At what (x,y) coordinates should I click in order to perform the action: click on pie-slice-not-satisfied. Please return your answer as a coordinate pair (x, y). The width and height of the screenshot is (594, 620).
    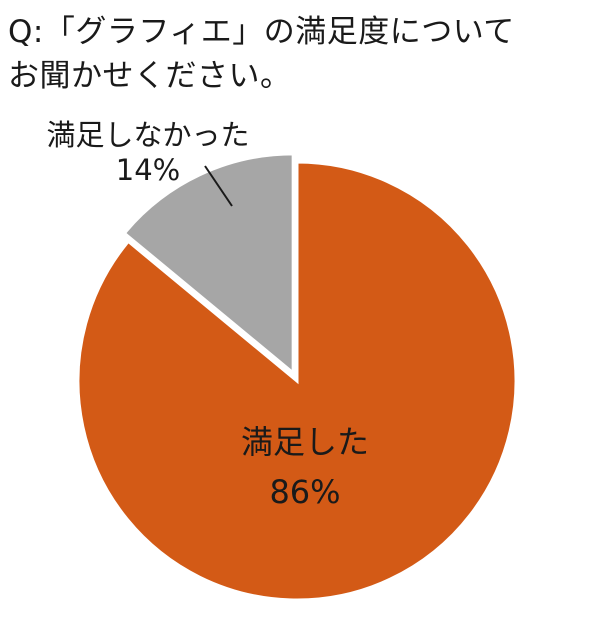
    Looking at the image, I should click on (208, 264).